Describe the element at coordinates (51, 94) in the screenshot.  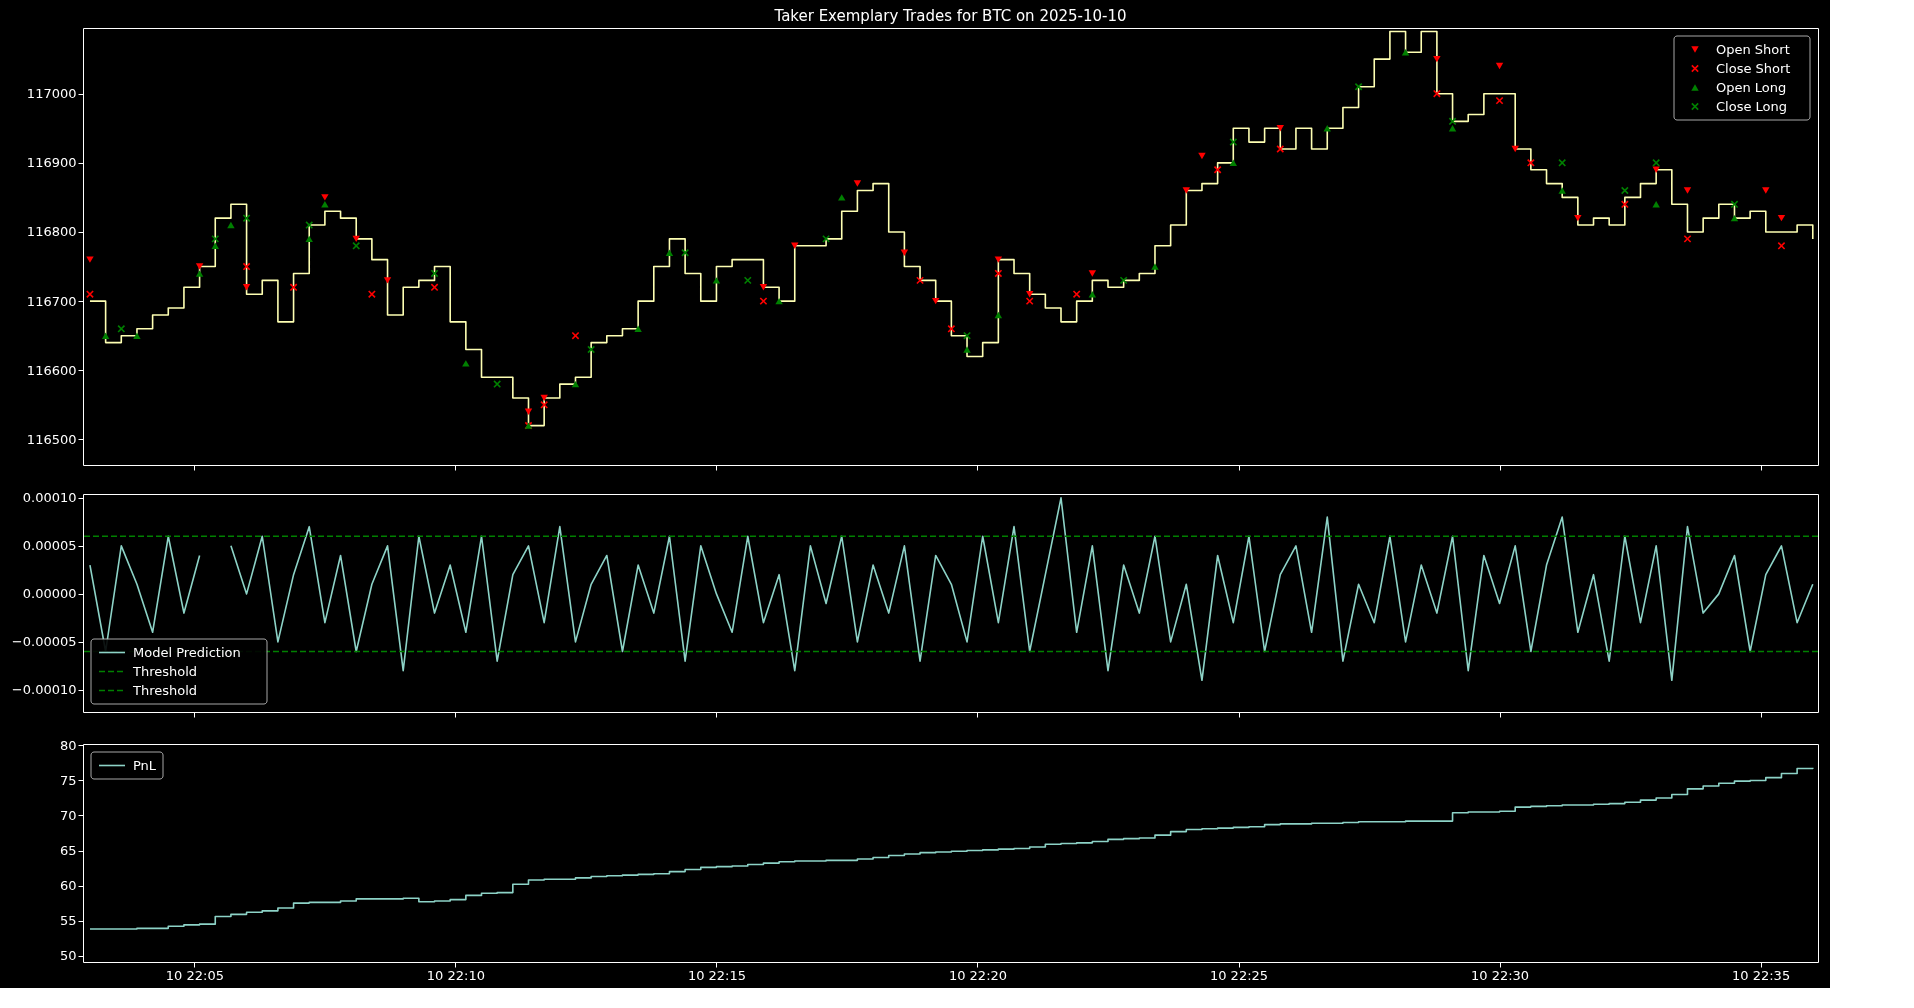
I see `y-tick-label: 117000` at that location.